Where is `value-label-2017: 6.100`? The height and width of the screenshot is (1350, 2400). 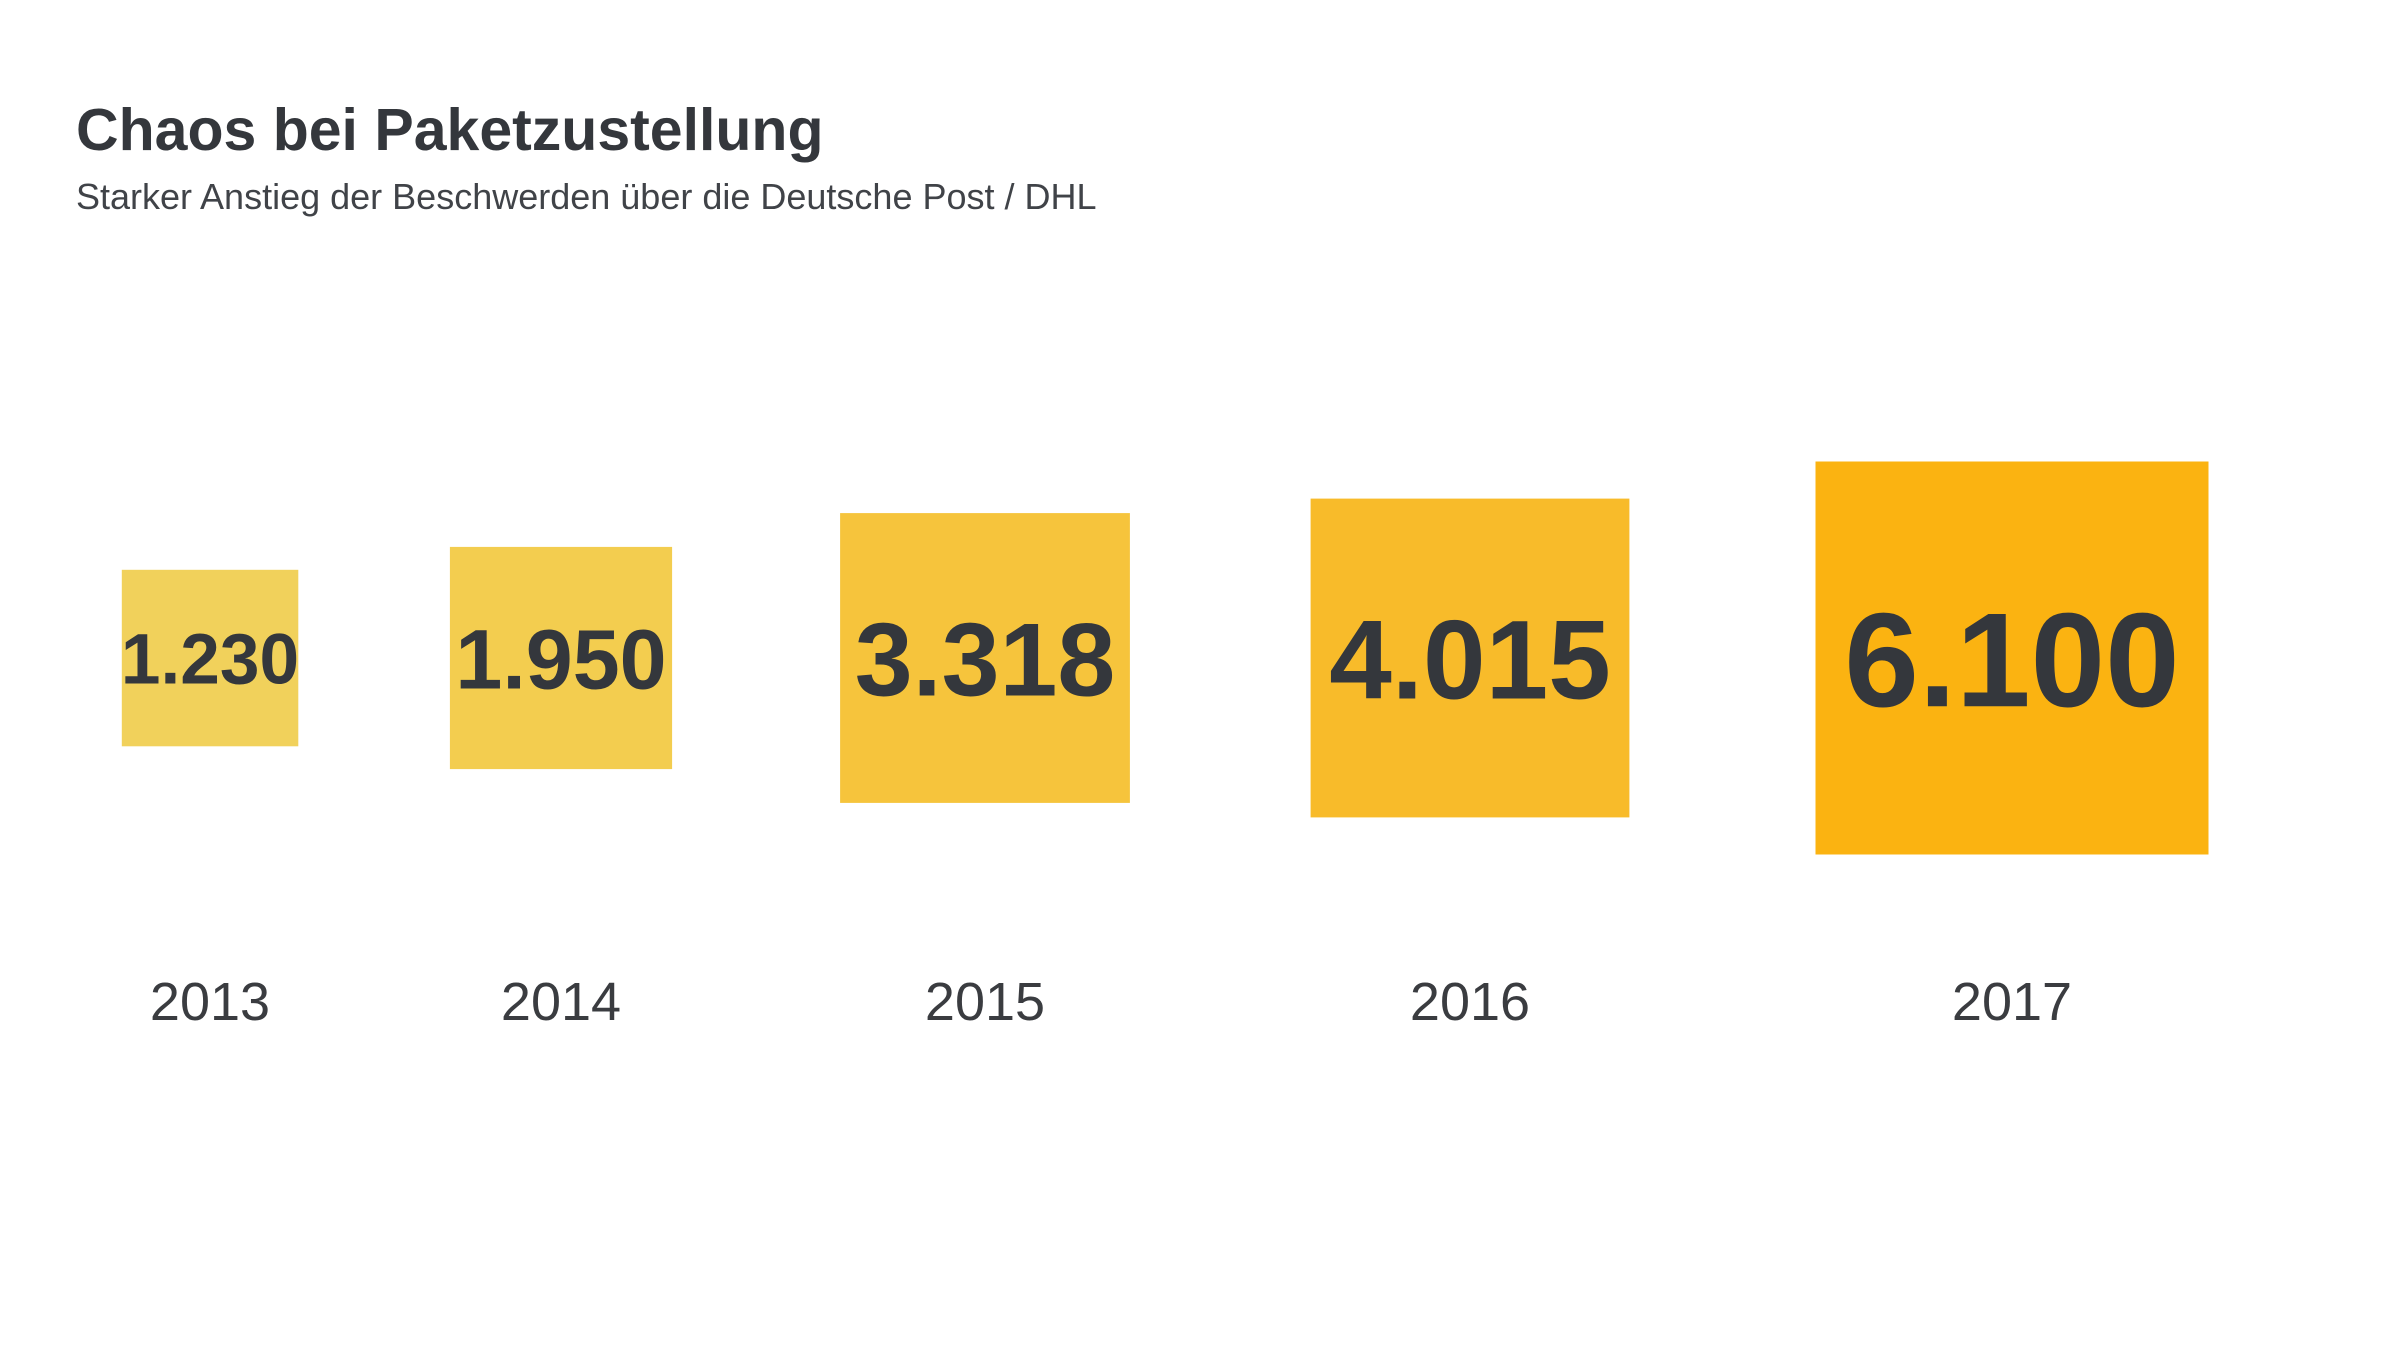
value-label-2017: 6.100 is located at coordinates (2011, 660).